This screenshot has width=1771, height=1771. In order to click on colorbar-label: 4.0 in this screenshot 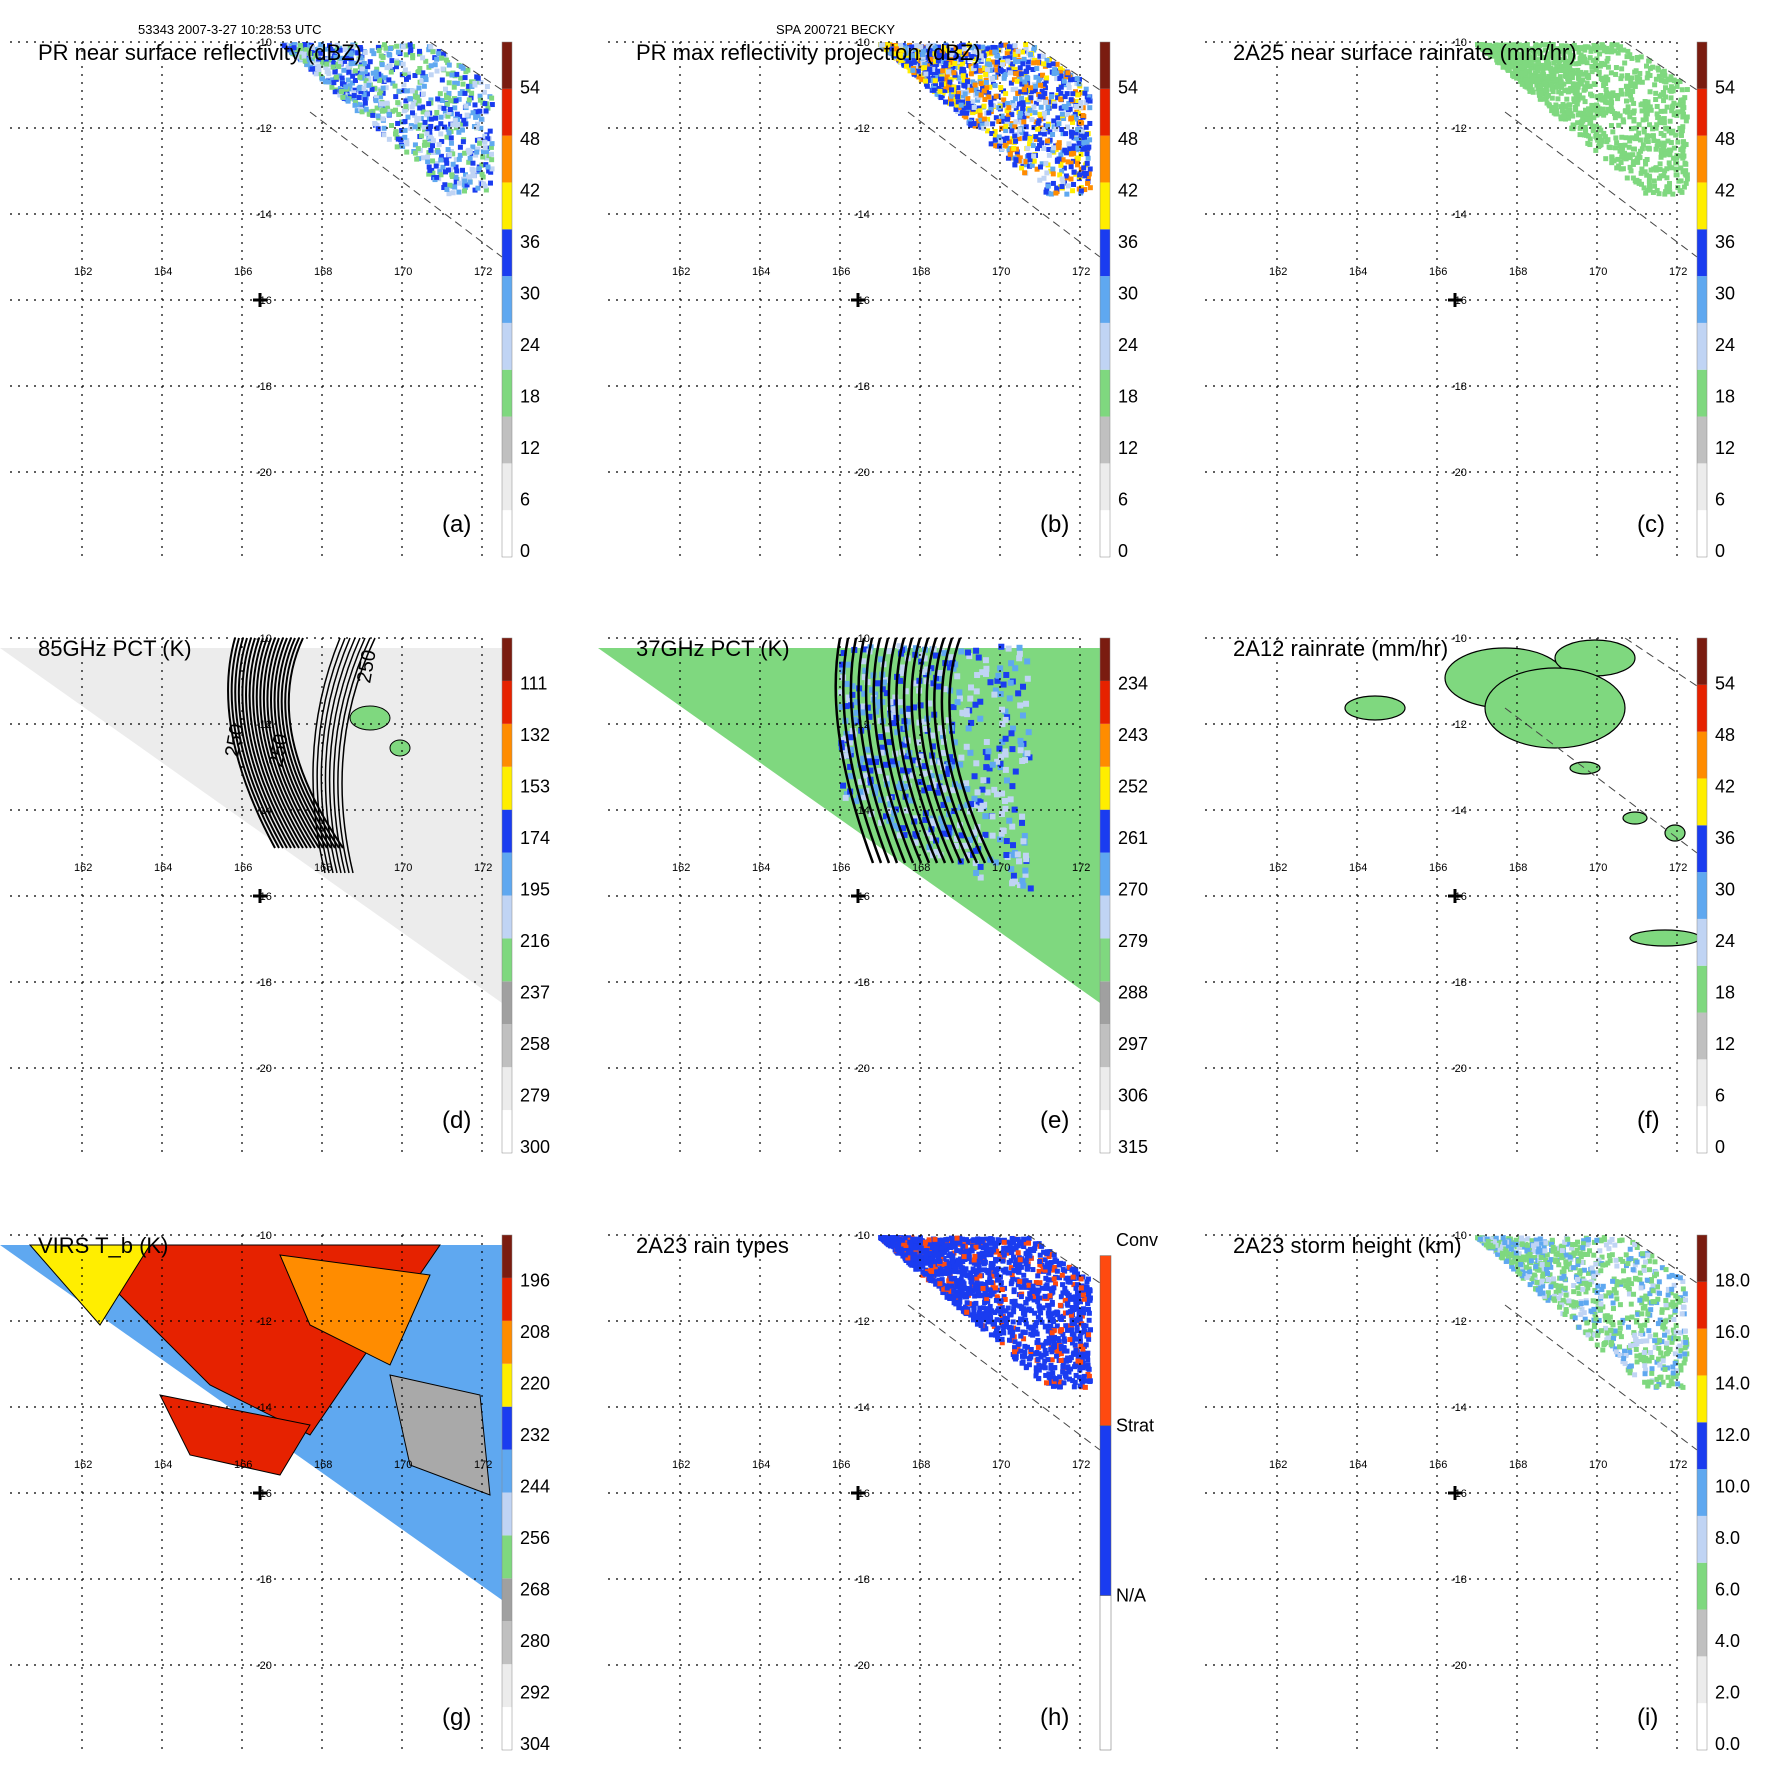, I will do `click(1727, 1641)`.